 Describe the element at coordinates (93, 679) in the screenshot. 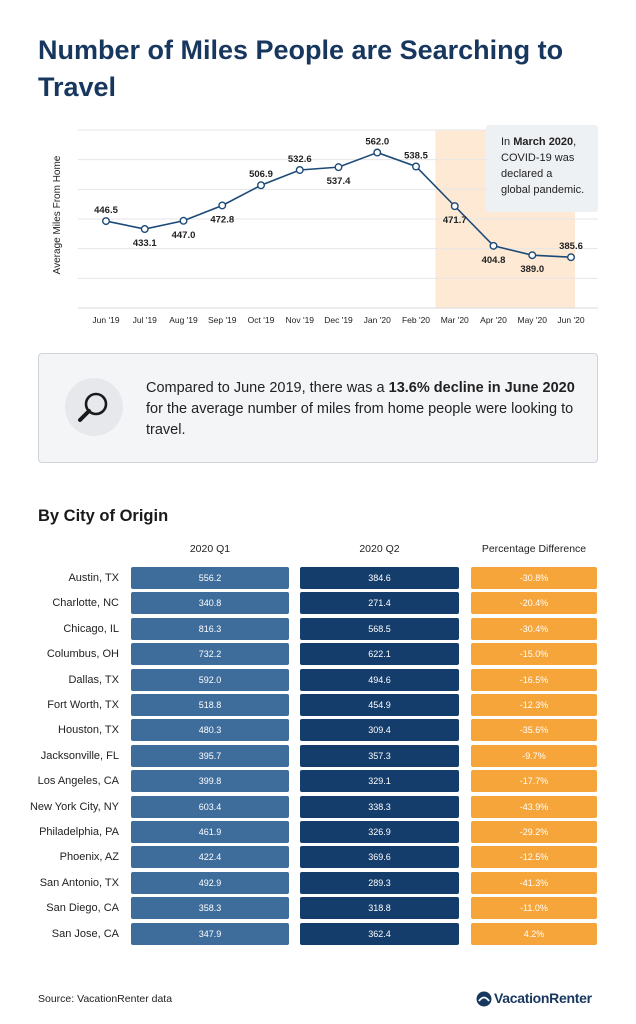

I see `city-label: Dallas, TX` at that location.